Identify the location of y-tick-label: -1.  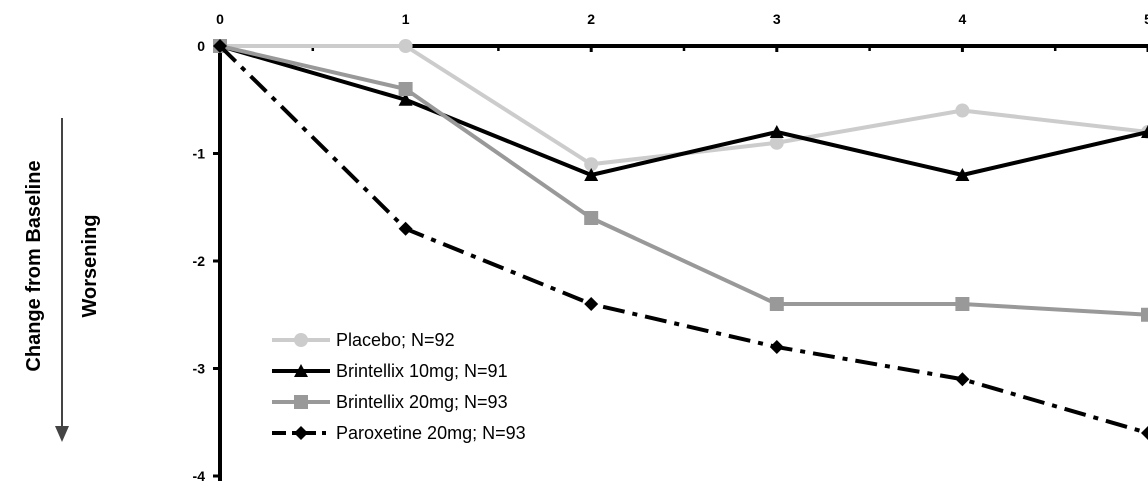
(199, 154).